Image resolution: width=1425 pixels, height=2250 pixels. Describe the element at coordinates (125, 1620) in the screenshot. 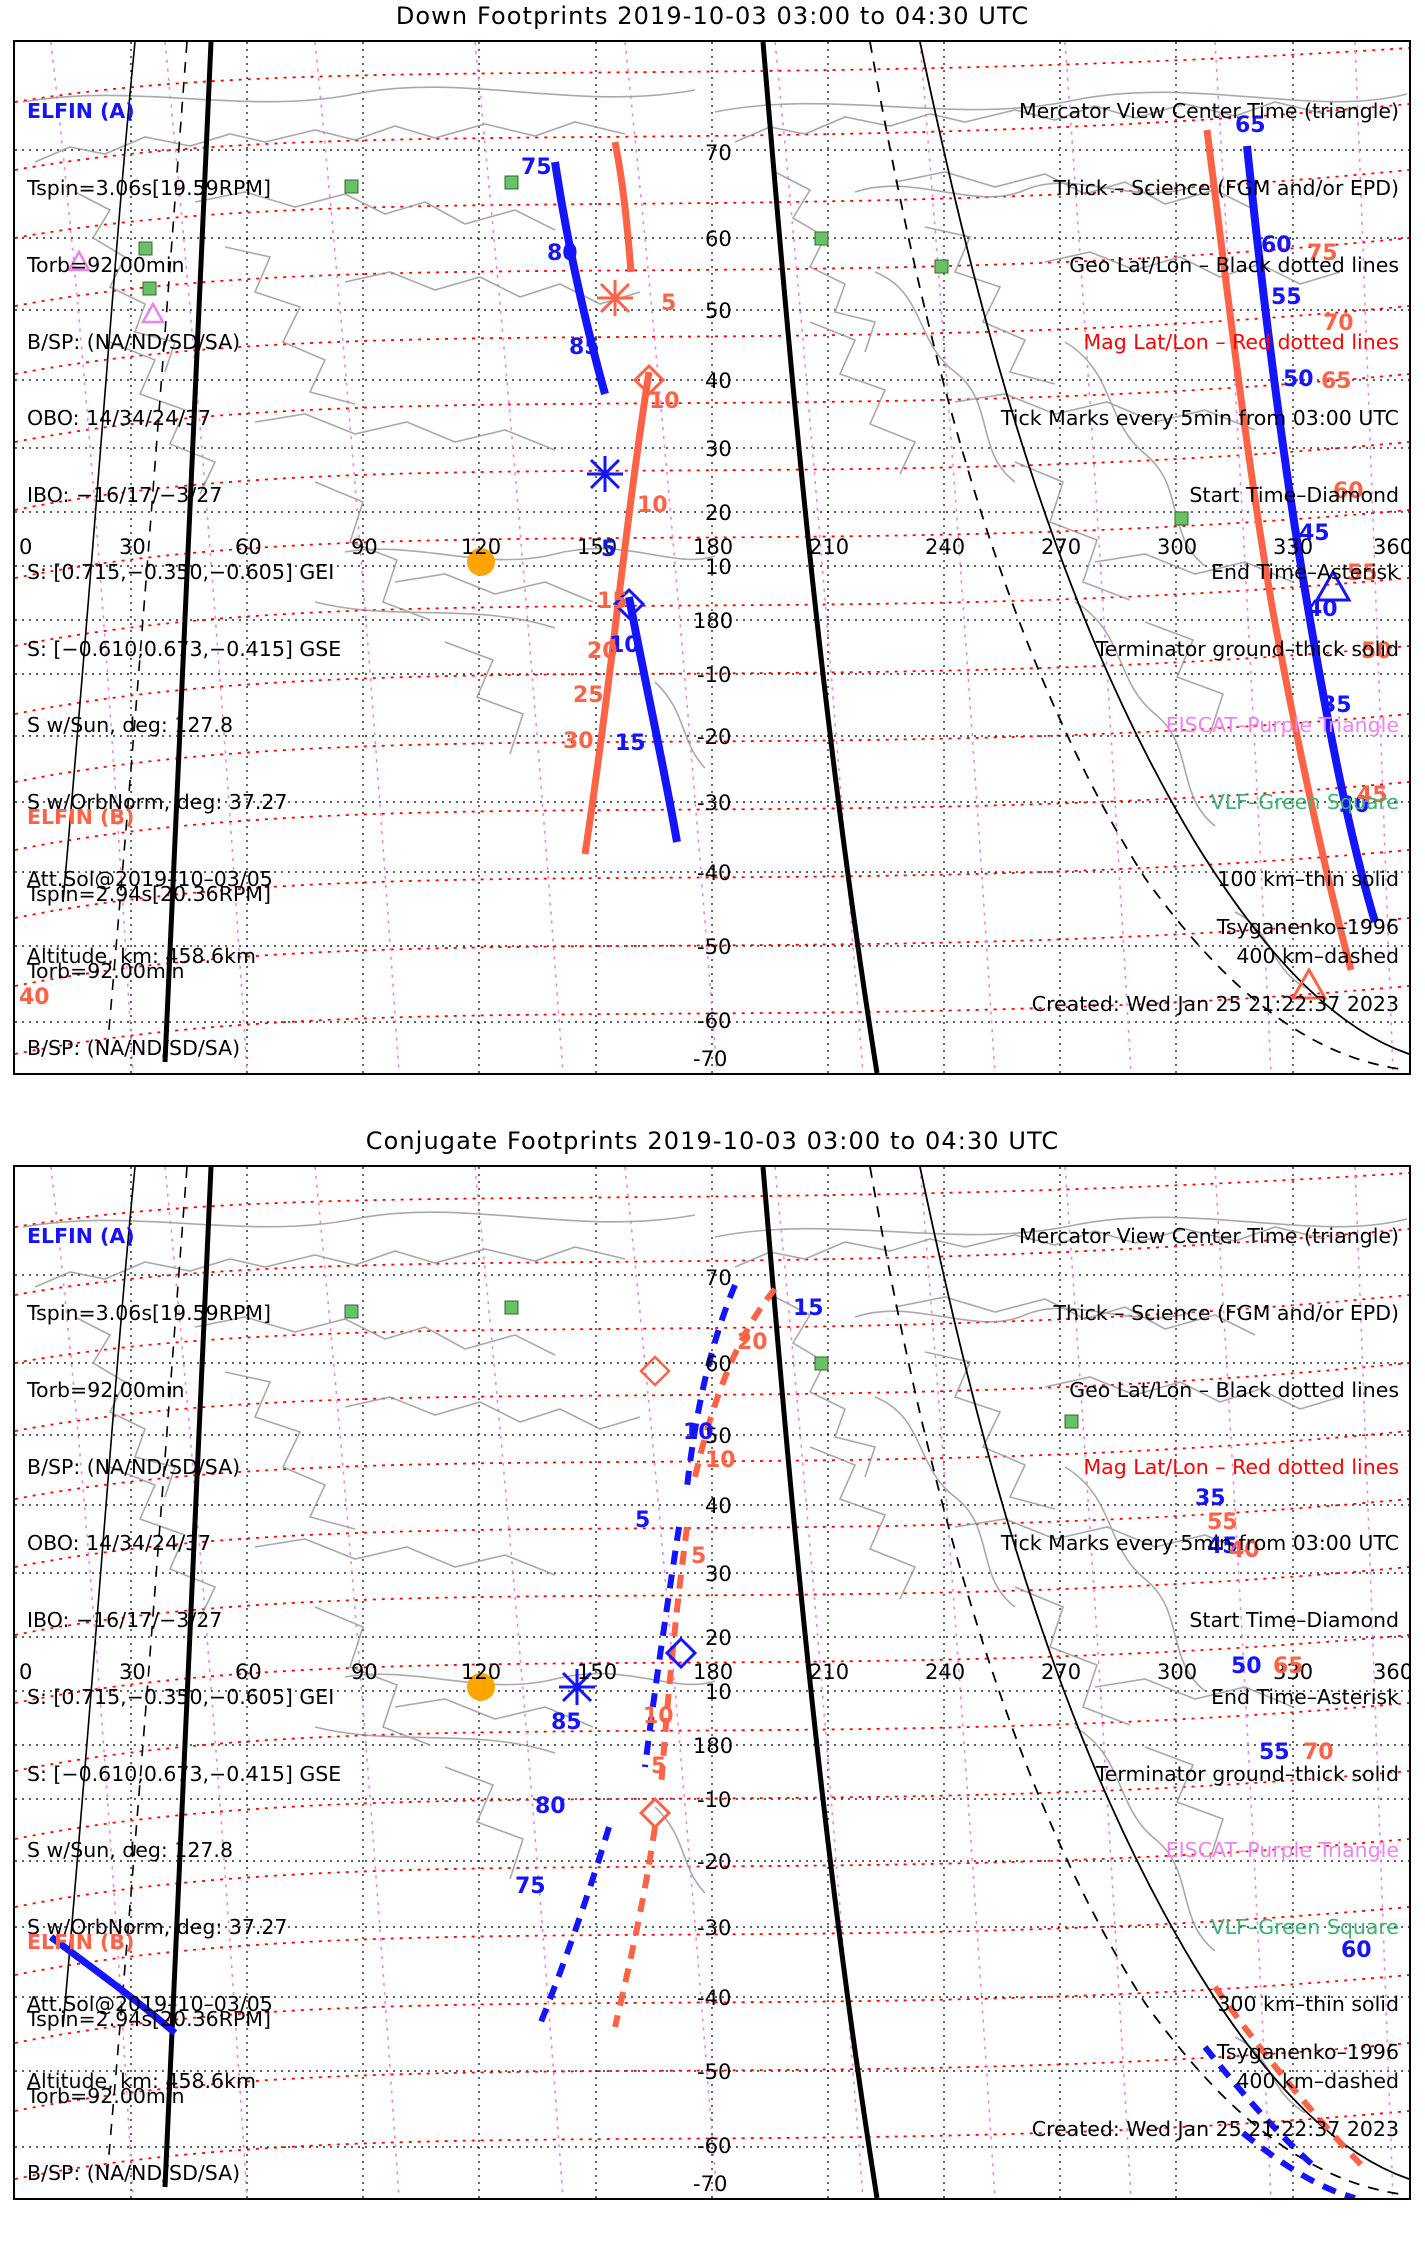

I see `elfin-a2-line-4: IBO: −16/17/−3/27` at that location.